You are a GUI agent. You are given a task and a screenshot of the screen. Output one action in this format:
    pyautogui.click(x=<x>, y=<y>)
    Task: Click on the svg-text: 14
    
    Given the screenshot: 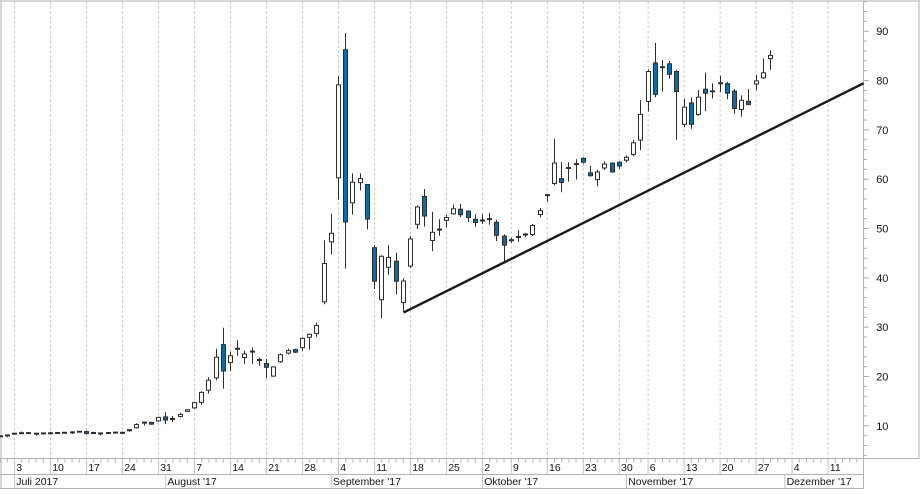 What is the action you would take?
    pyautogui.click(x=238, y=468)
    